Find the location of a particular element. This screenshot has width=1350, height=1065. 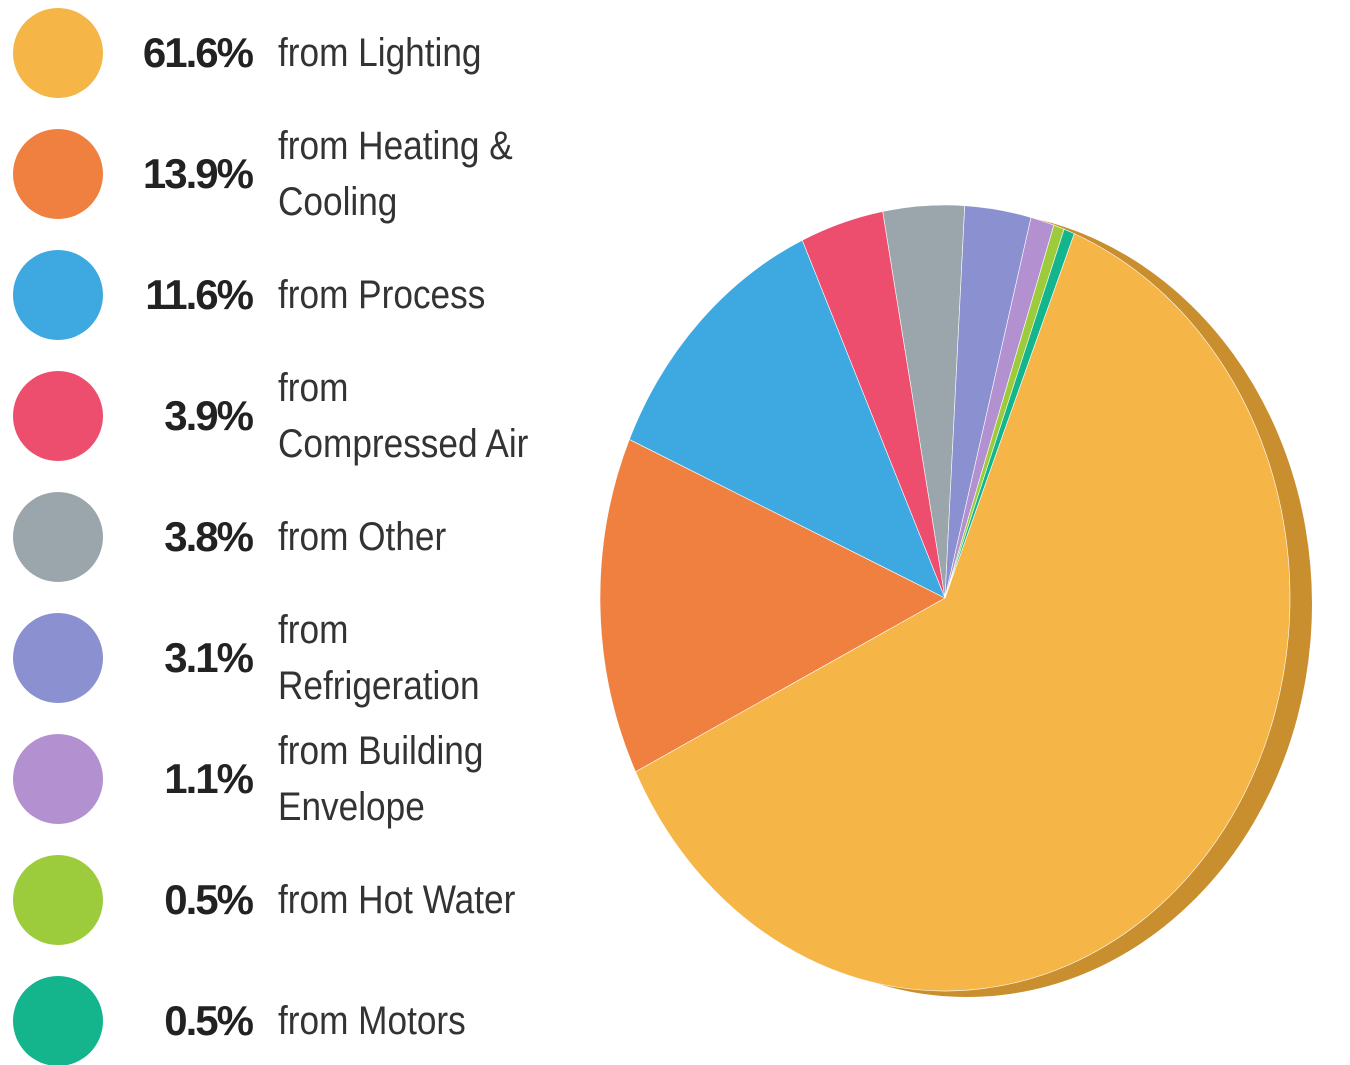

legend-label: from Compressed Air is located at coordinates (403, 416).